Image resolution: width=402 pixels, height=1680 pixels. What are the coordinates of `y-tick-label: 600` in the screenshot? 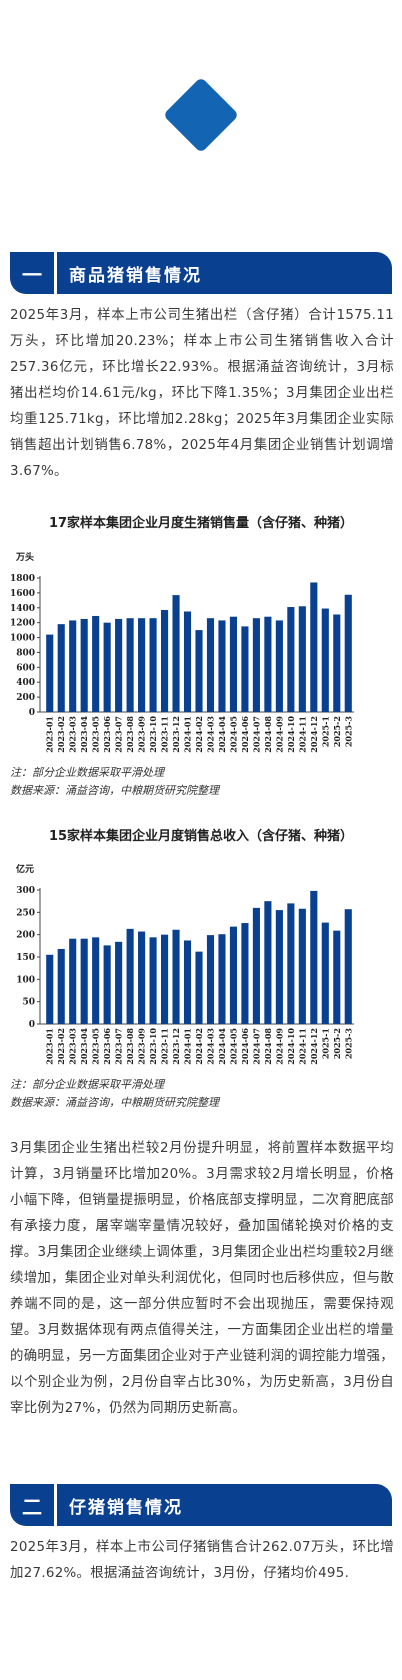 It's located at (25, 668).